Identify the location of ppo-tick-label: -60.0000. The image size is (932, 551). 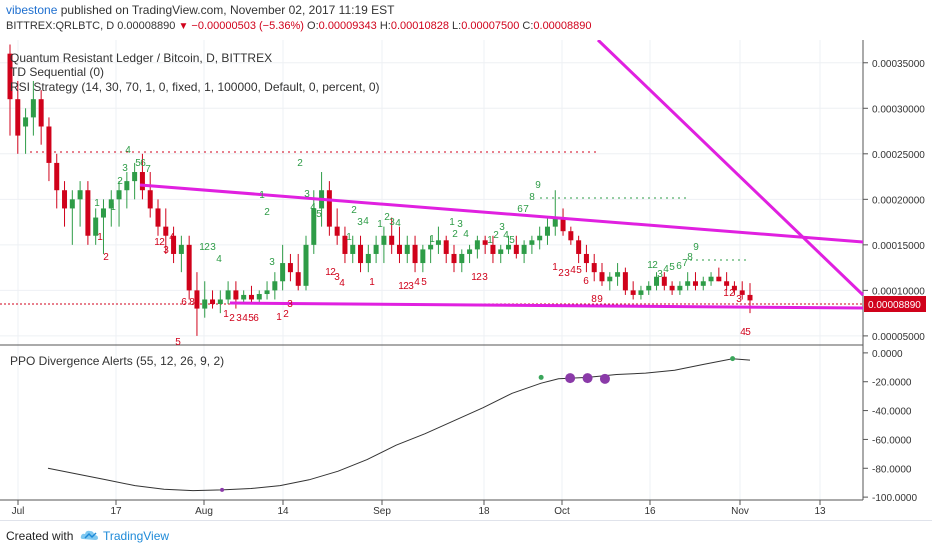
(892, 440).